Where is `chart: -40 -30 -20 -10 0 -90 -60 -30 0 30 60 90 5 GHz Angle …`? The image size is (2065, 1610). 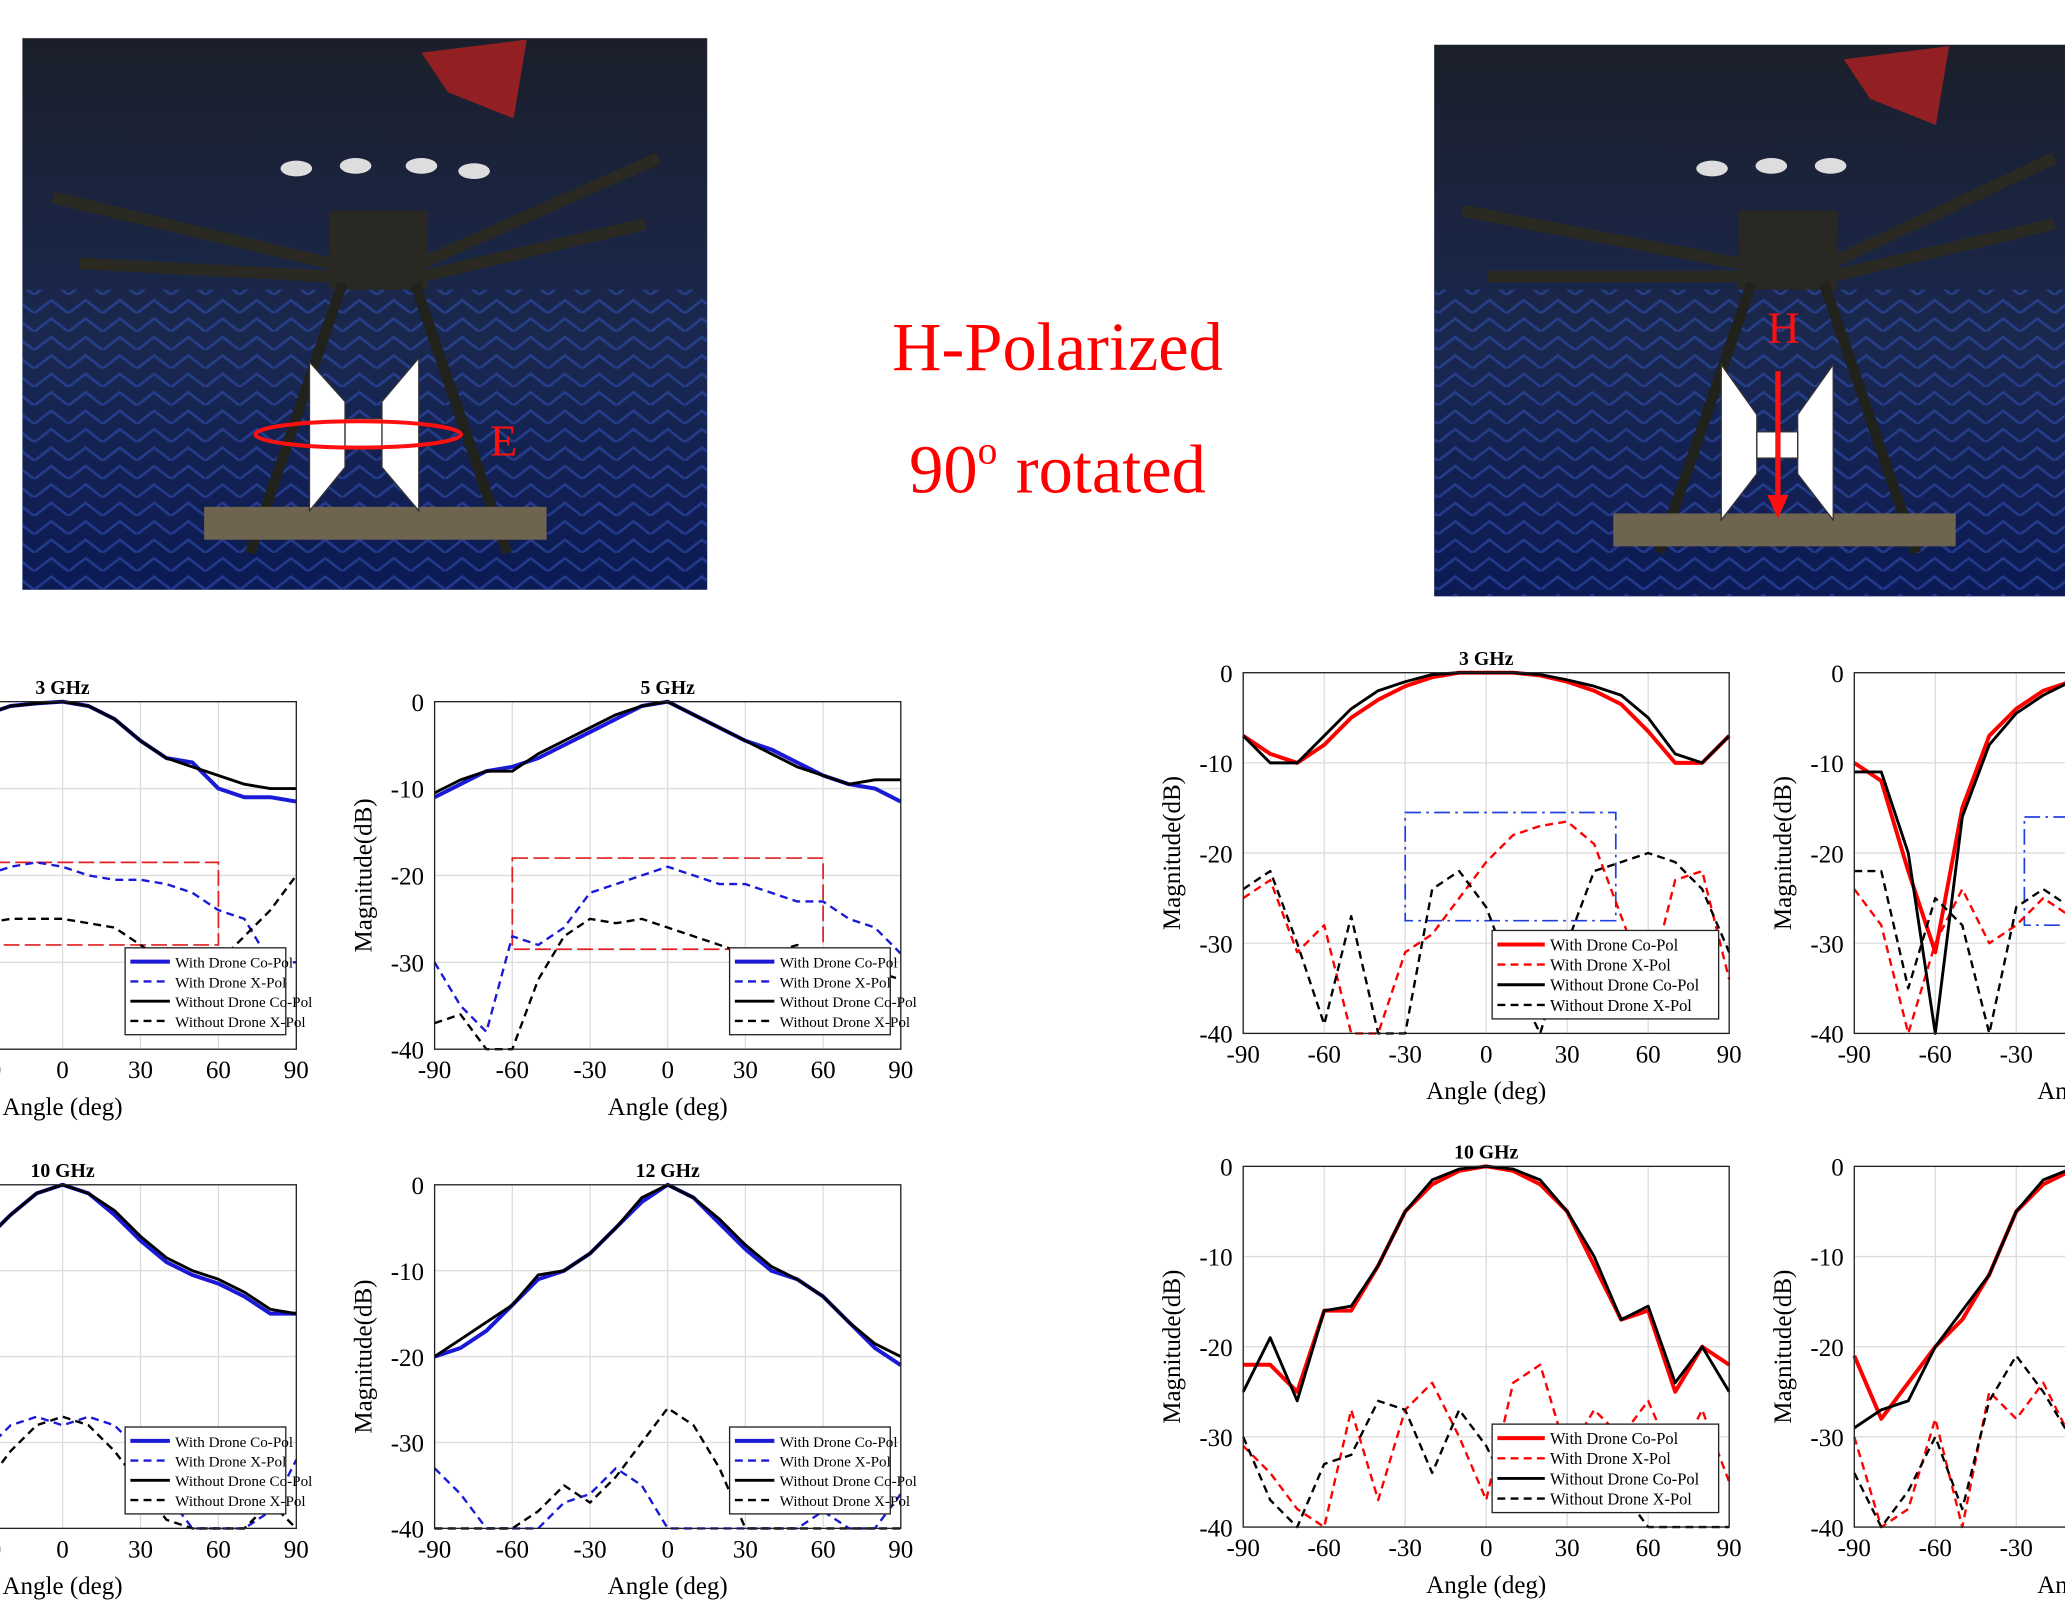
chart: -40 -30 -20 -10 0 -90 -60 -30 0 30 60 90 5 GHz Angle … is located at coordinates (633, 899).